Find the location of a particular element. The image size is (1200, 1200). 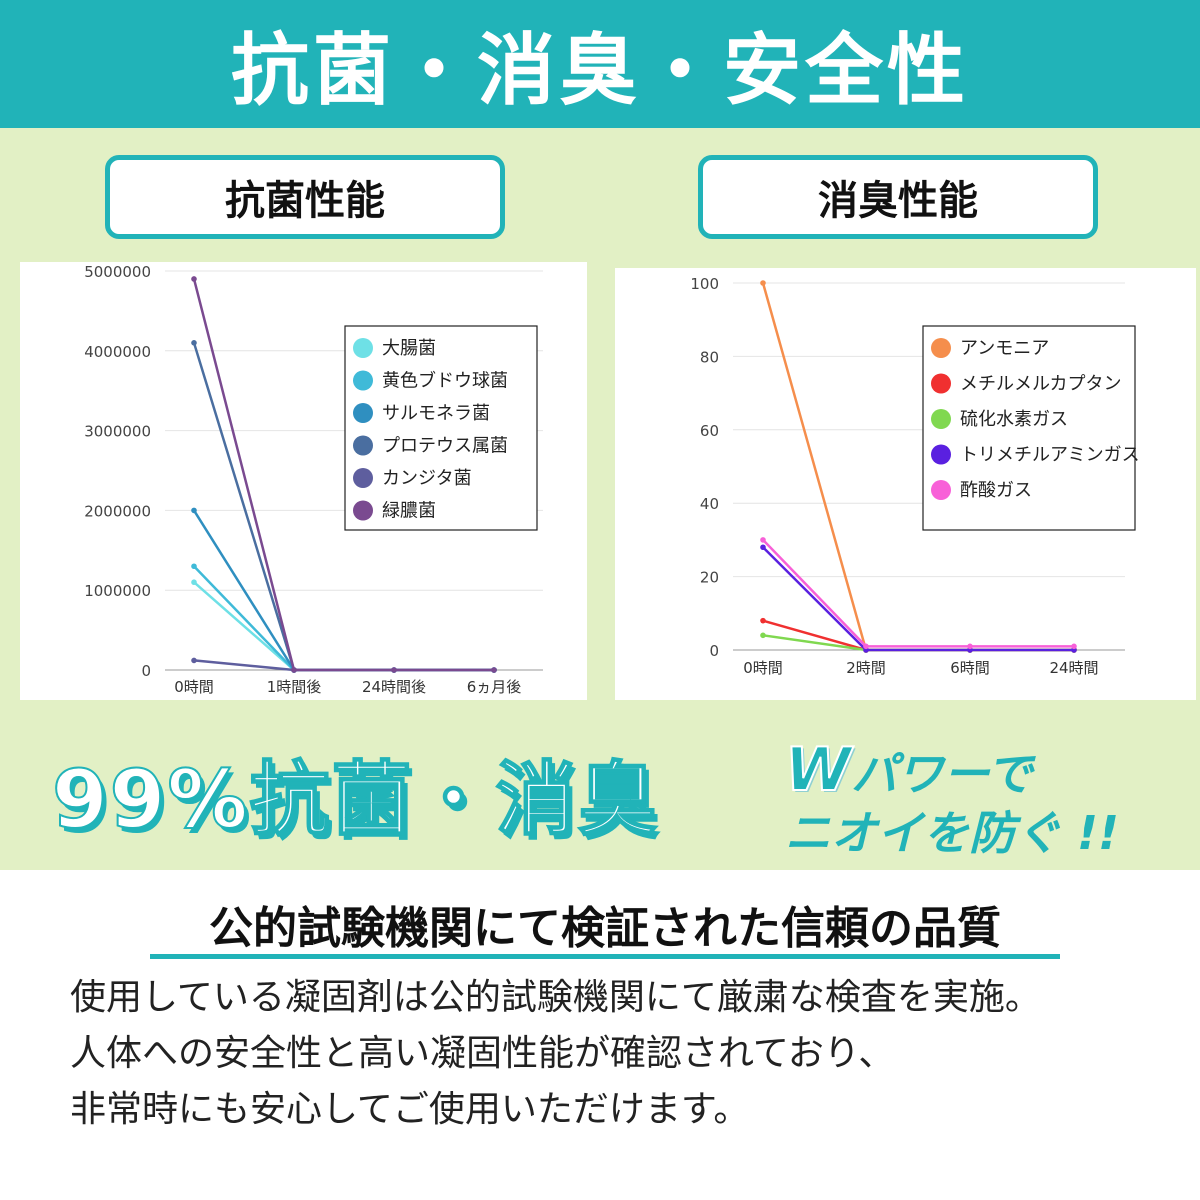

quality-line: 使用している凝固剤は公的試験機関にて厳粛な検査を実施。 is located at coordinates (555, 997).